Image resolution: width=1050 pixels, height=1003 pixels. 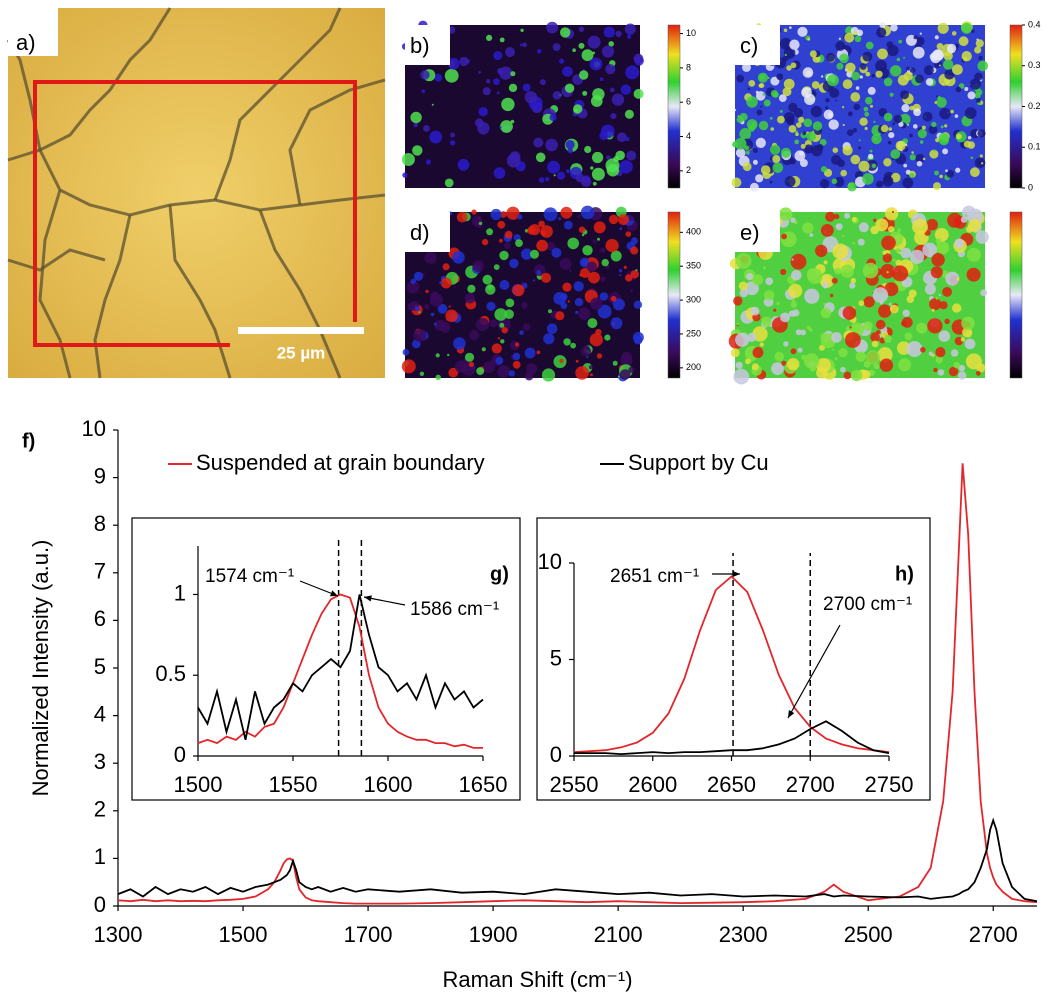 I want to click on grain-boundary, so click(x=56, y=260).